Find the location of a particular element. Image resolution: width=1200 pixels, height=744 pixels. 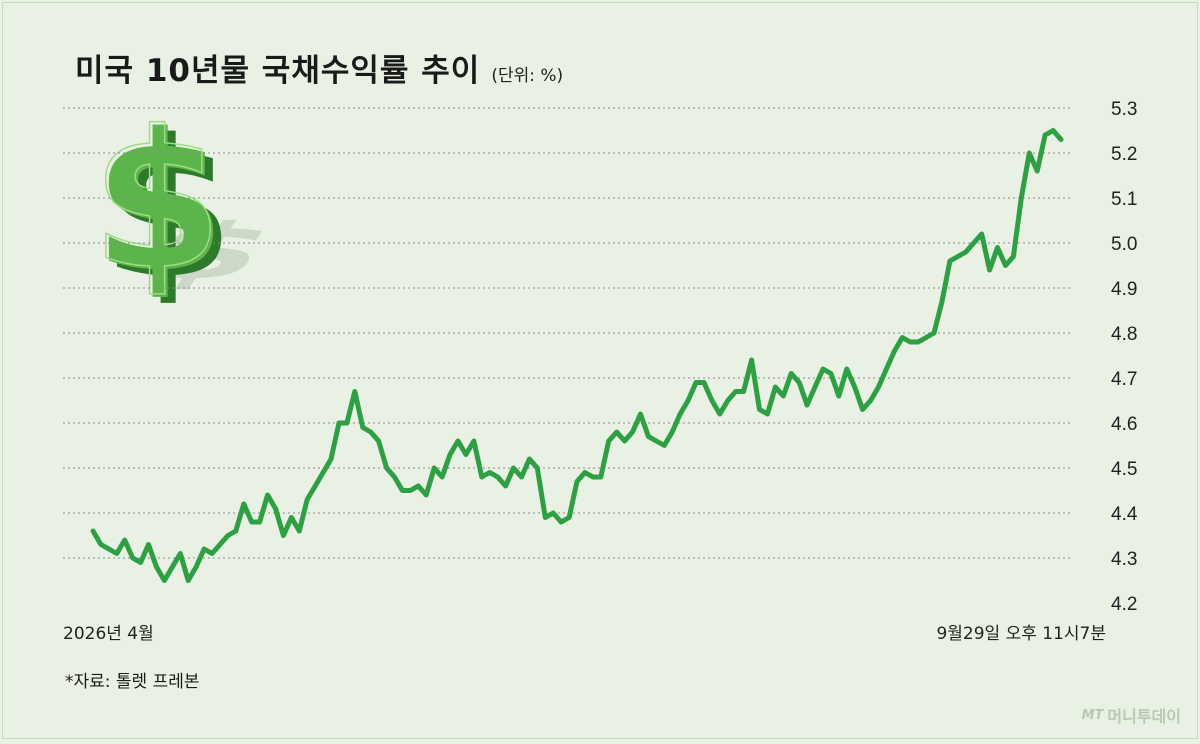

chart-header: 미국 10년물 국채수익률 추이 (단위: %) is located at coordinates (319, 67).